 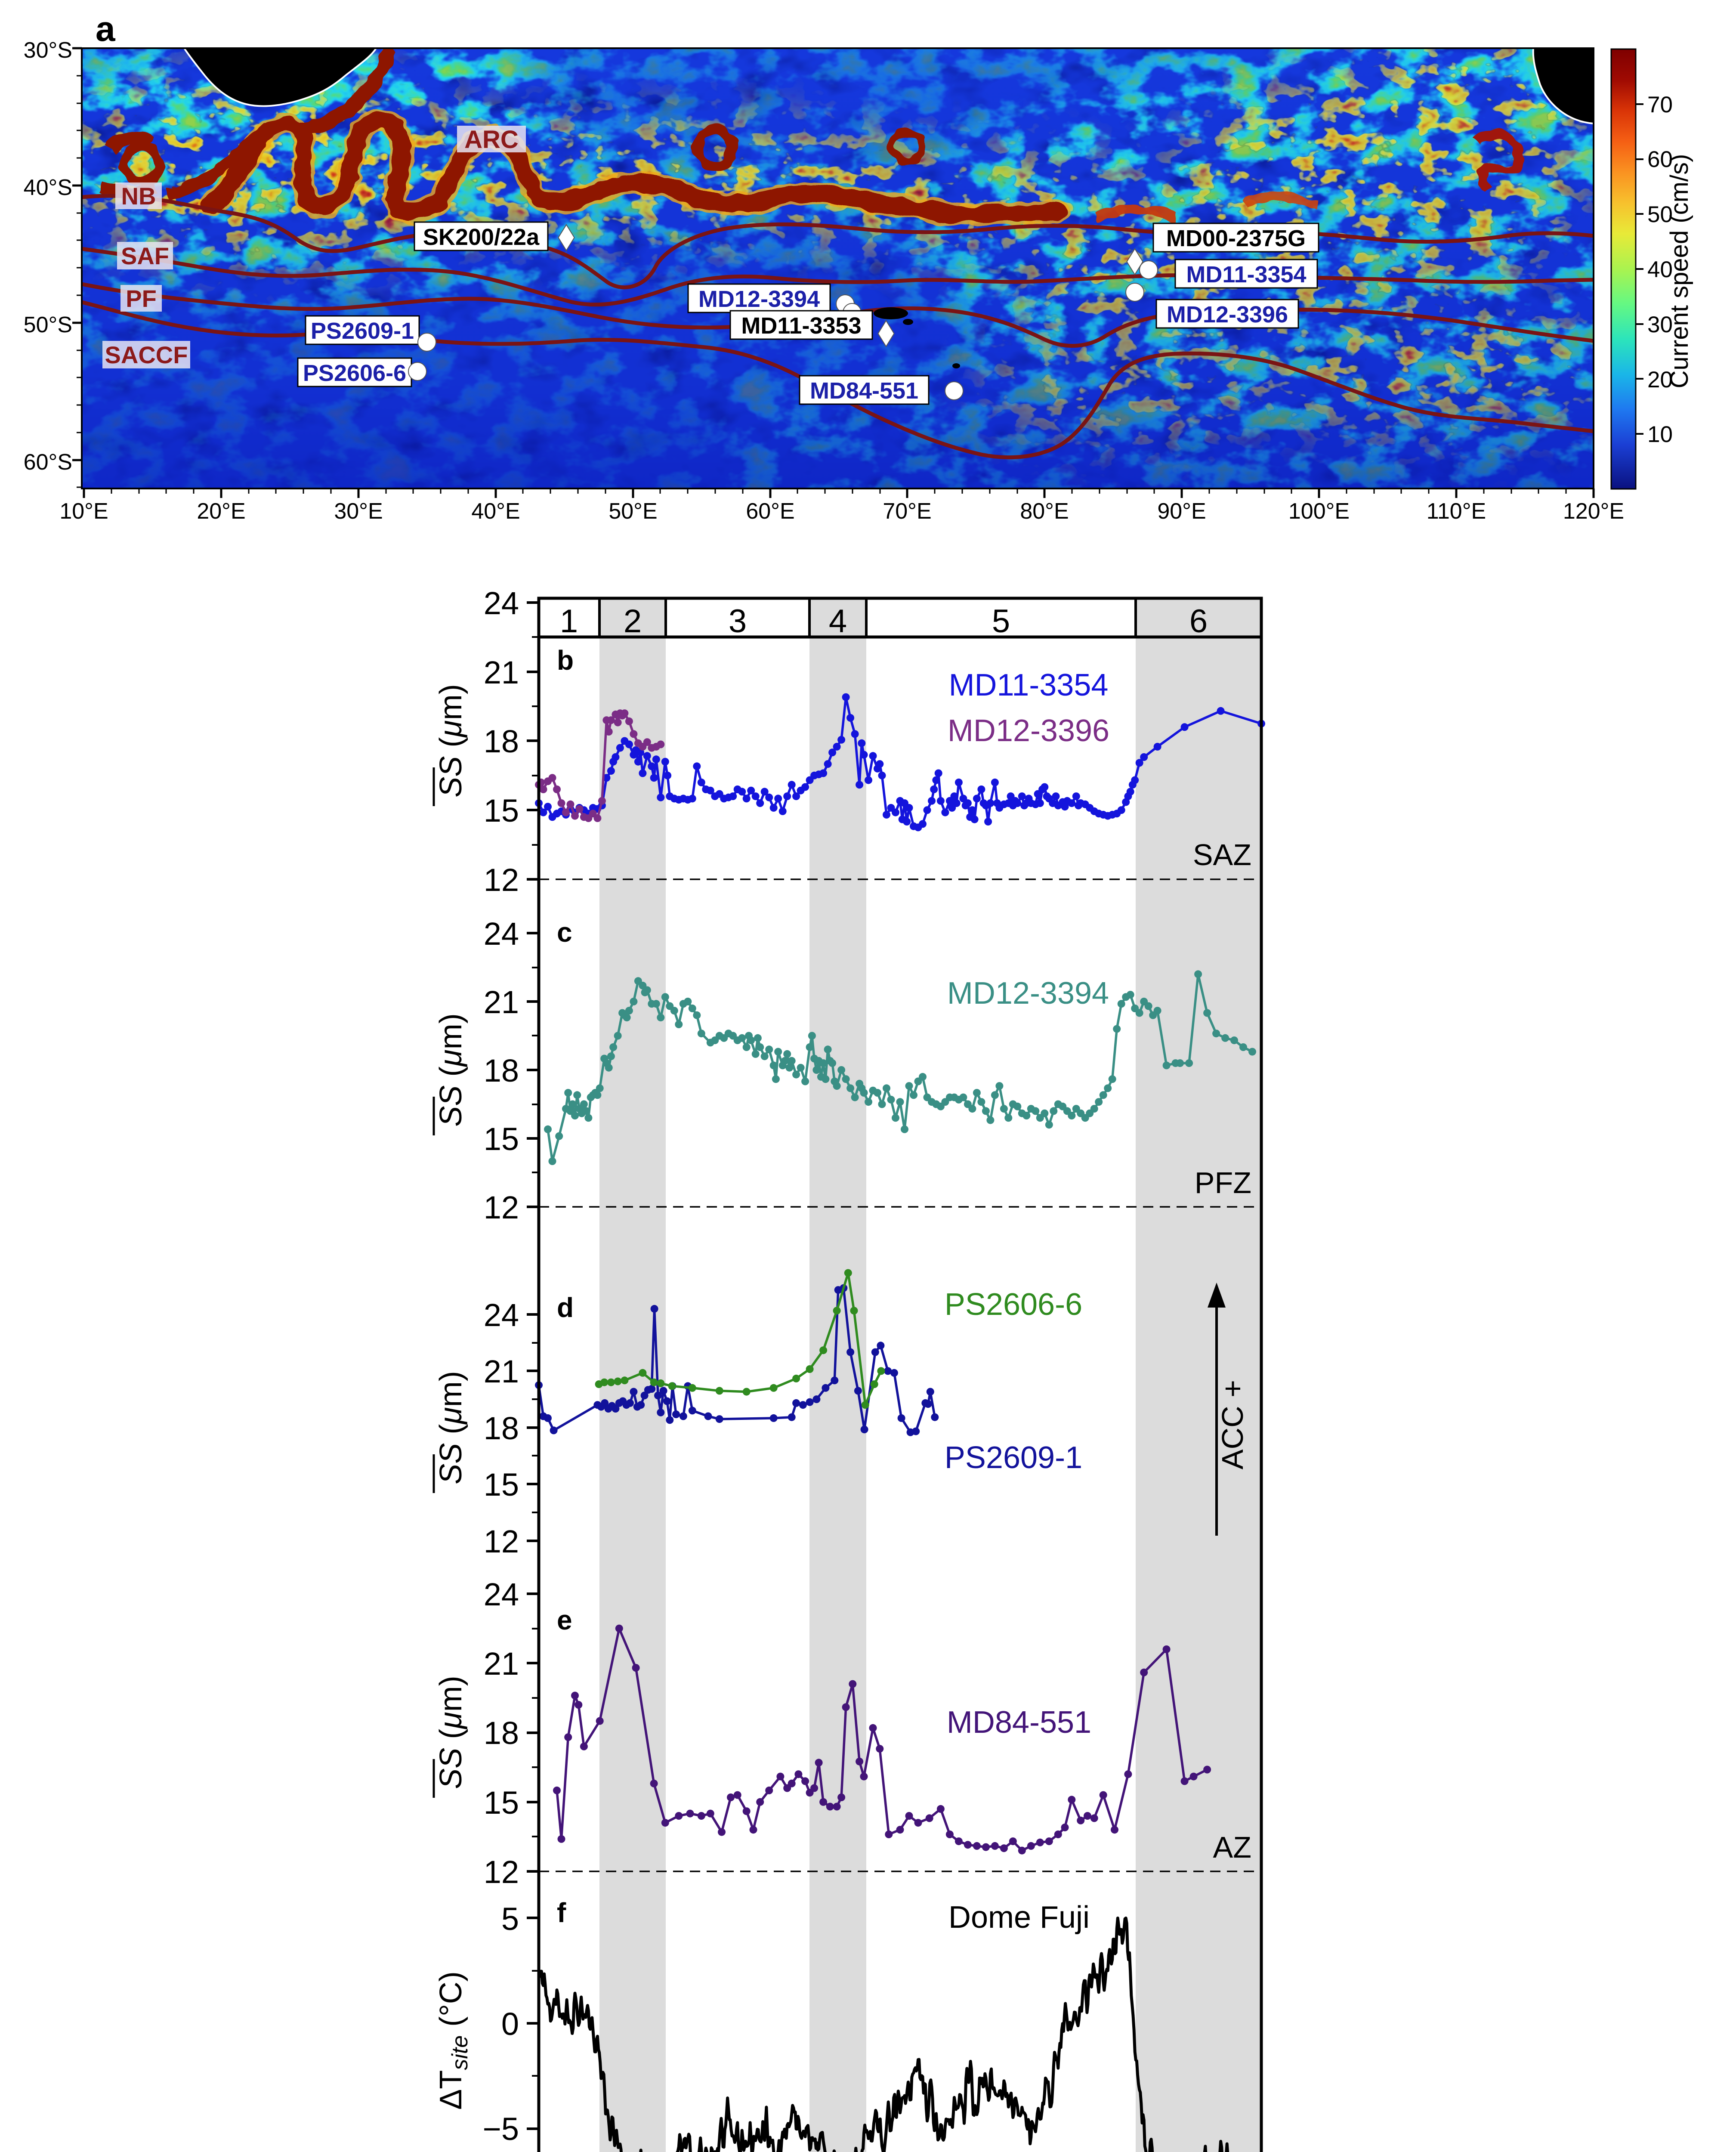 I want to click on svg-text: 30°S, so click(x=48, y=50).